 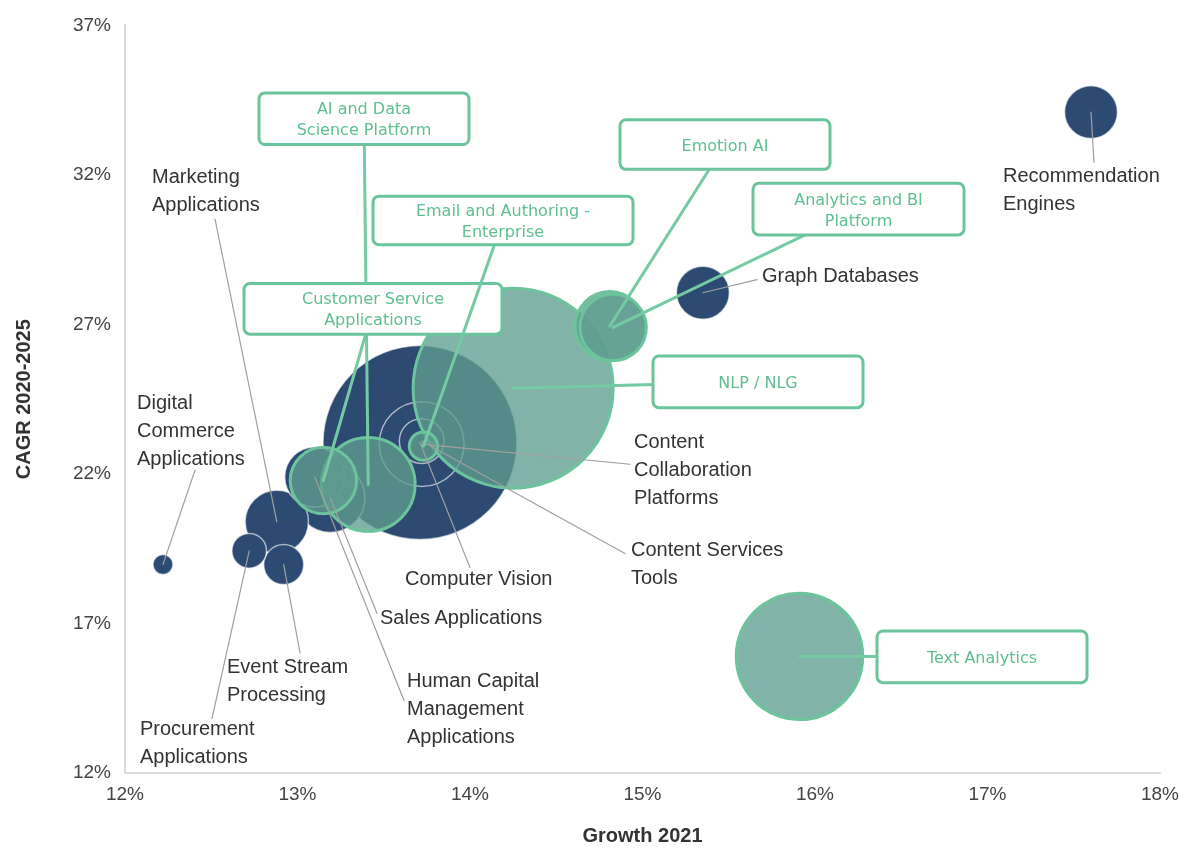 I want to click on annotation: Content Collaboration Platforms, so click(x=693, y=469).